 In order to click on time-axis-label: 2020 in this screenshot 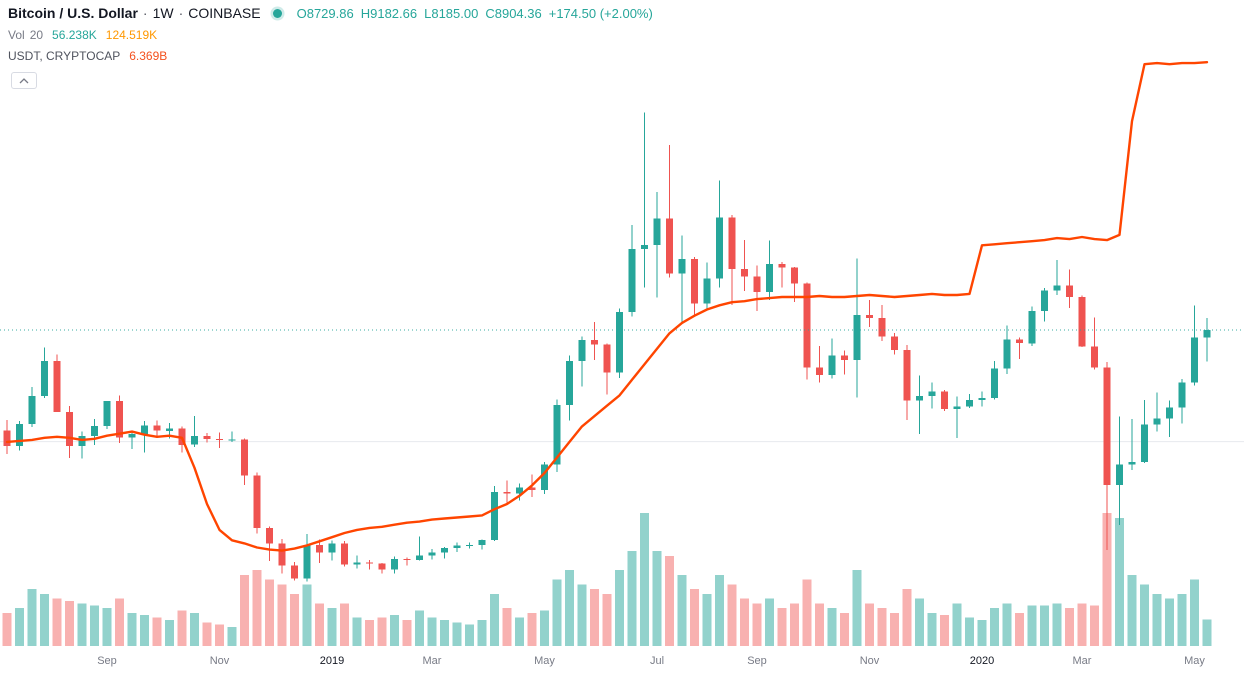, I will do `click(982, 661)`.